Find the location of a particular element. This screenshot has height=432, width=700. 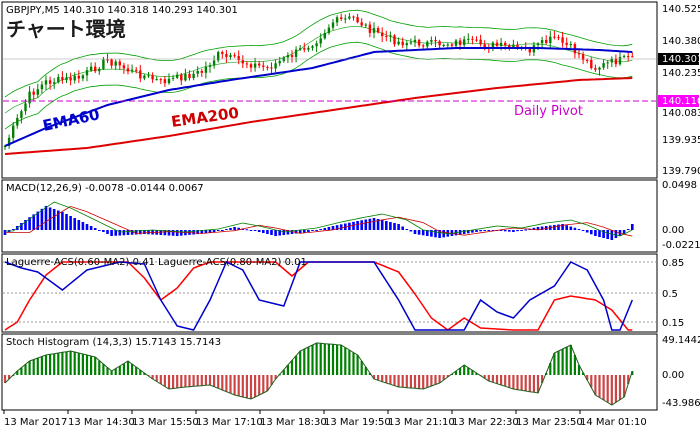

price-tick: 140.235 is located at coordinates (681, 73).